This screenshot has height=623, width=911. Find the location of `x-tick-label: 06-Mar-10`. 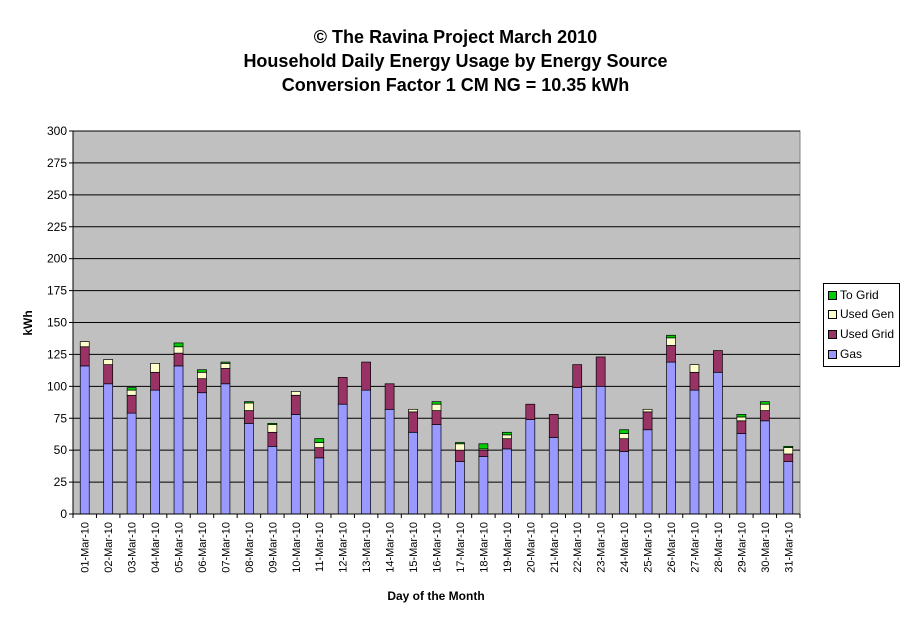

x-tick-label: 06-Mar-10 is located at coordinates (203, 547).